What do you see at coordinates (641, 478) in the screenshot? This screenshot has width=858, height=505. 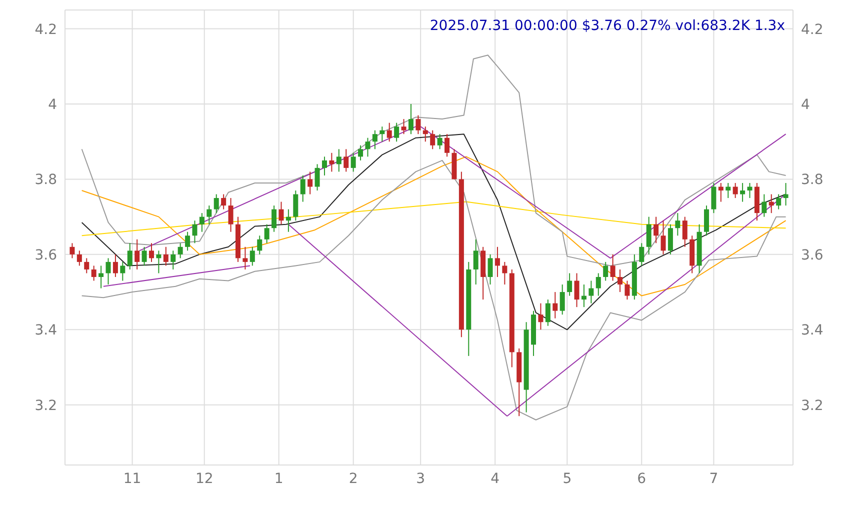 I see `x-tick-label: 6` at bounding box center [641, 478].